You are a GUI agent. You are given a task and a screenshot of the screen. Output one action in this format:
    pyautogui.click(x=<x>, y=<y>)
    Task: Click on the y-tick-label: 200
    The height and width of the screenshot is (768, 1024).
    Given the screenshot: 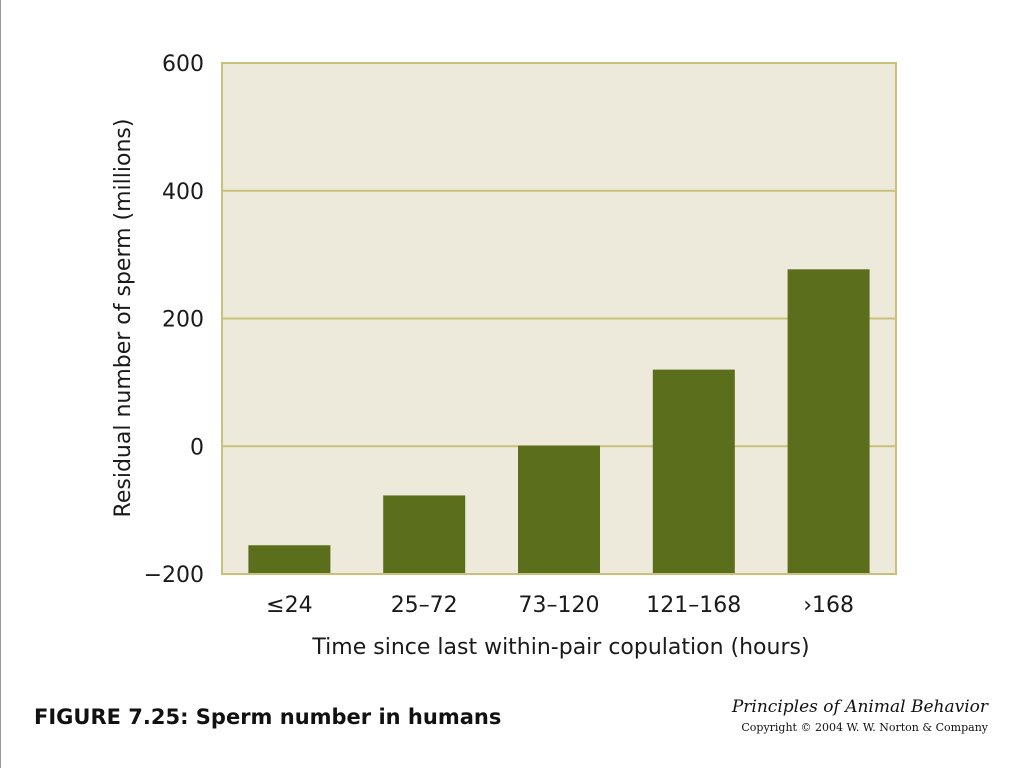 What is the action you would take?
    pyautogui.click(x=183, y=320)
    